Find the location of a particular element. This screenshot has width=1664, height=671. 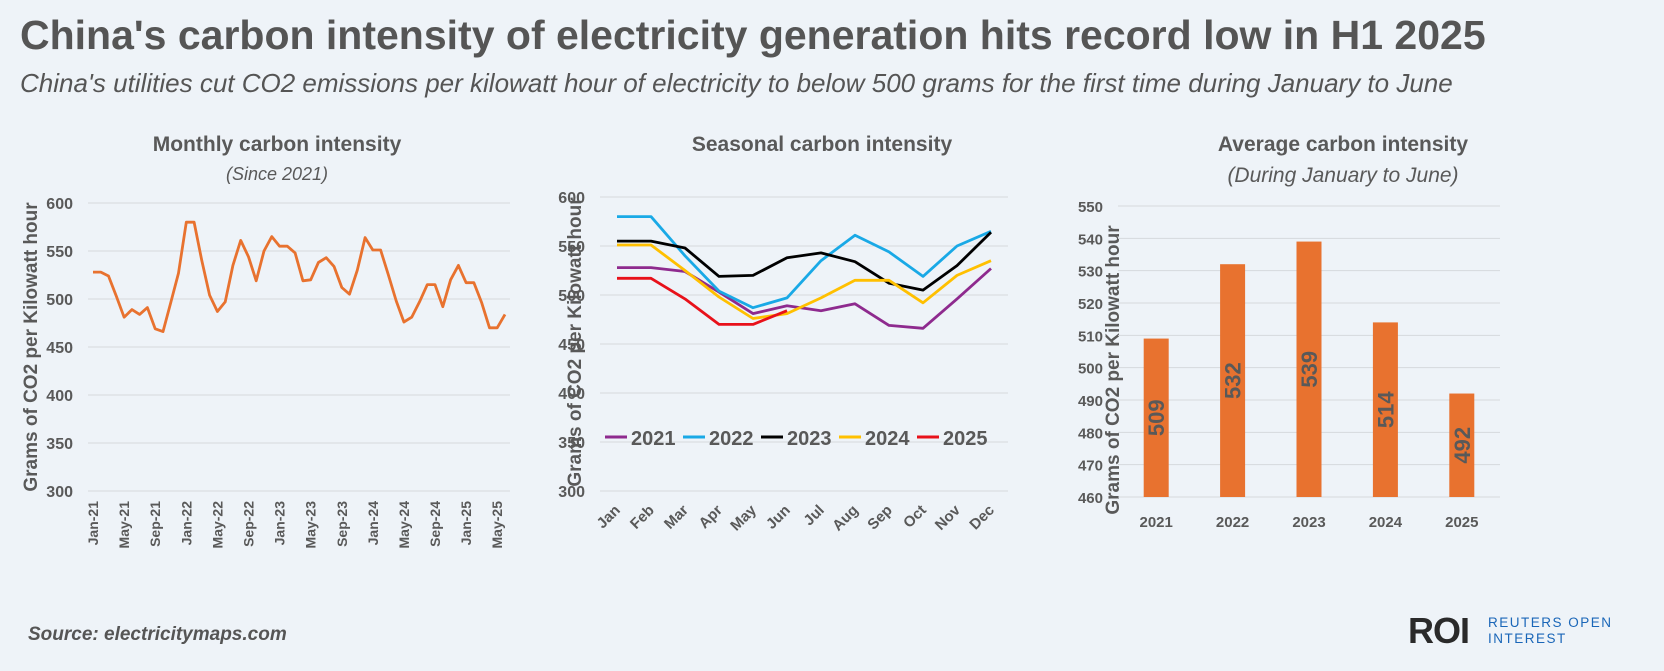

logo-mark: ROI is located at coordinates (1439, 630).